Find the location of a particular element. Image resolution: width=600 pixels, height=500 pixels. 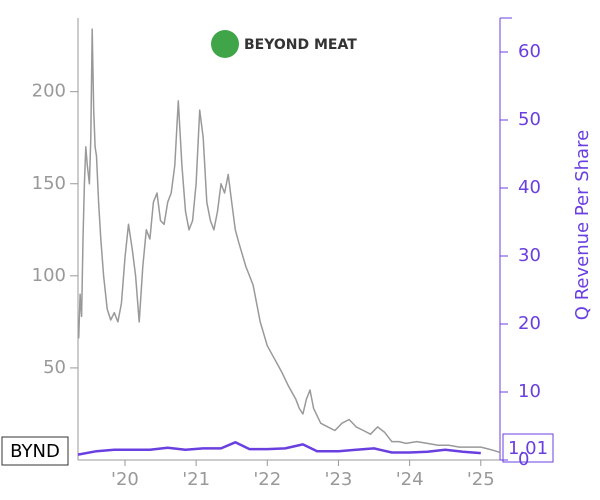

y2-tick-label: 10 is located at coordinates (529, 391).